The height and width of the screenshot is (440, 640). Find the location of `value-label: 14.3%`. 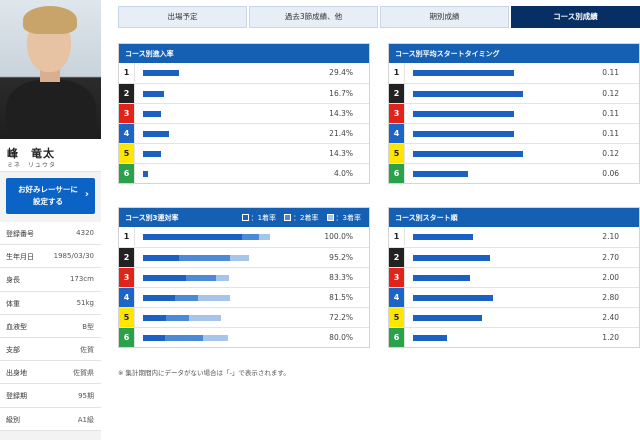

value-label: 14.3% is located at coordinates (341, 153).